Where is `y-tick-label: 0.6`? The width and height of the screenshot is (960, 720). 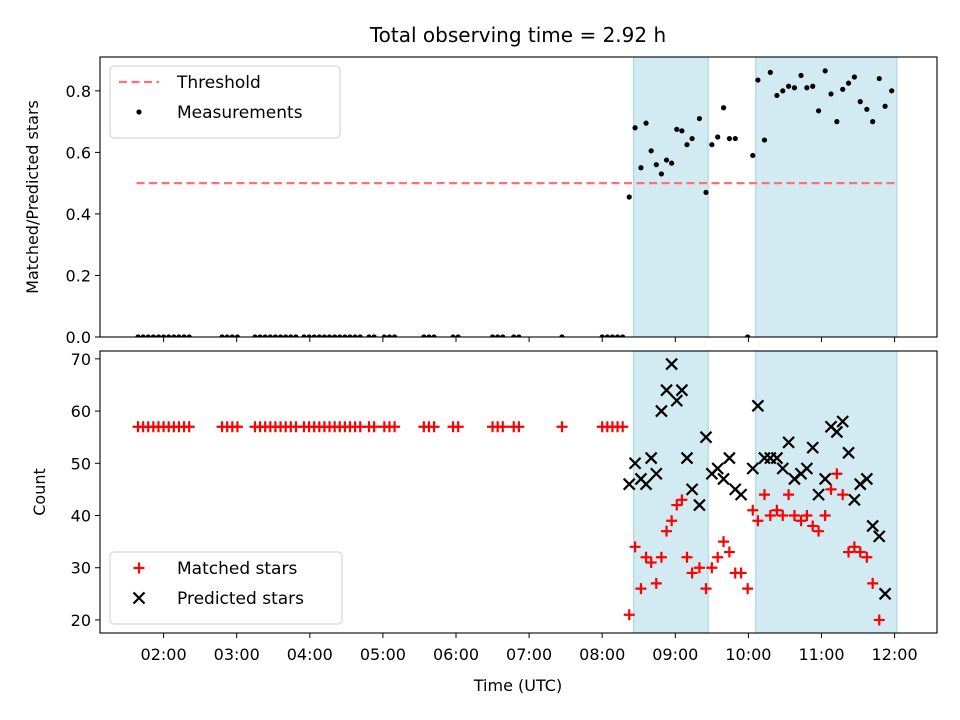 y-tick-label: 0.6 is located at coordinates (78, 152).